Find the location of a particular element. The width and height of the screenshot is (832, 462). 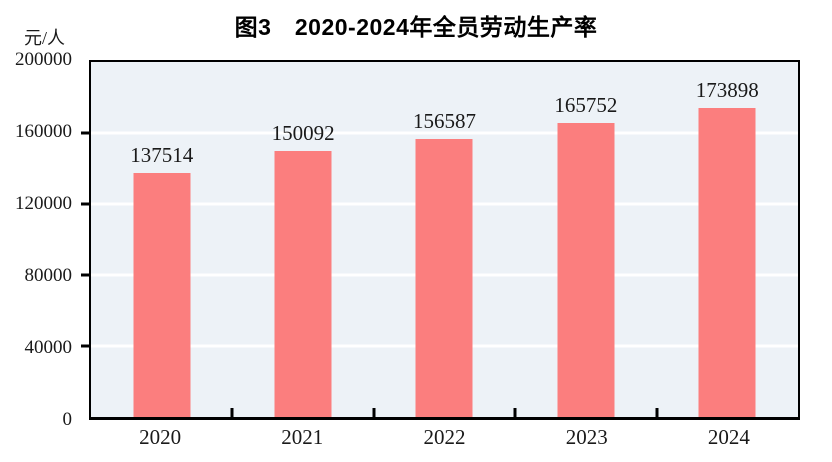

bar-slot-2023: 165752 is located at coordinates (585, 239).